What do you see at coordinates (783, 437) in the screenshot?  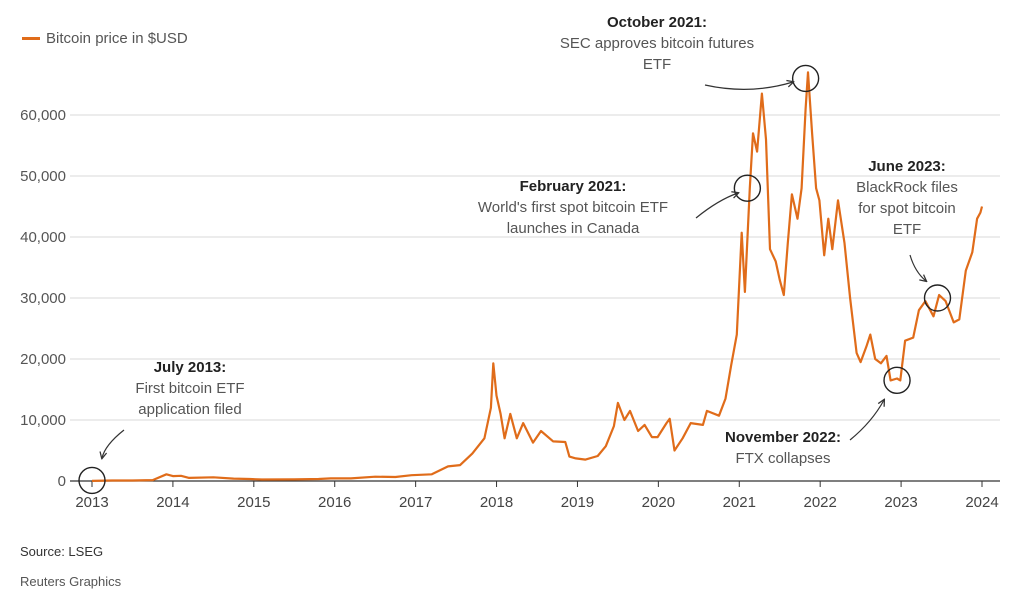 I see `annotation-title: November 2022:` at bounding box center [783, 437].